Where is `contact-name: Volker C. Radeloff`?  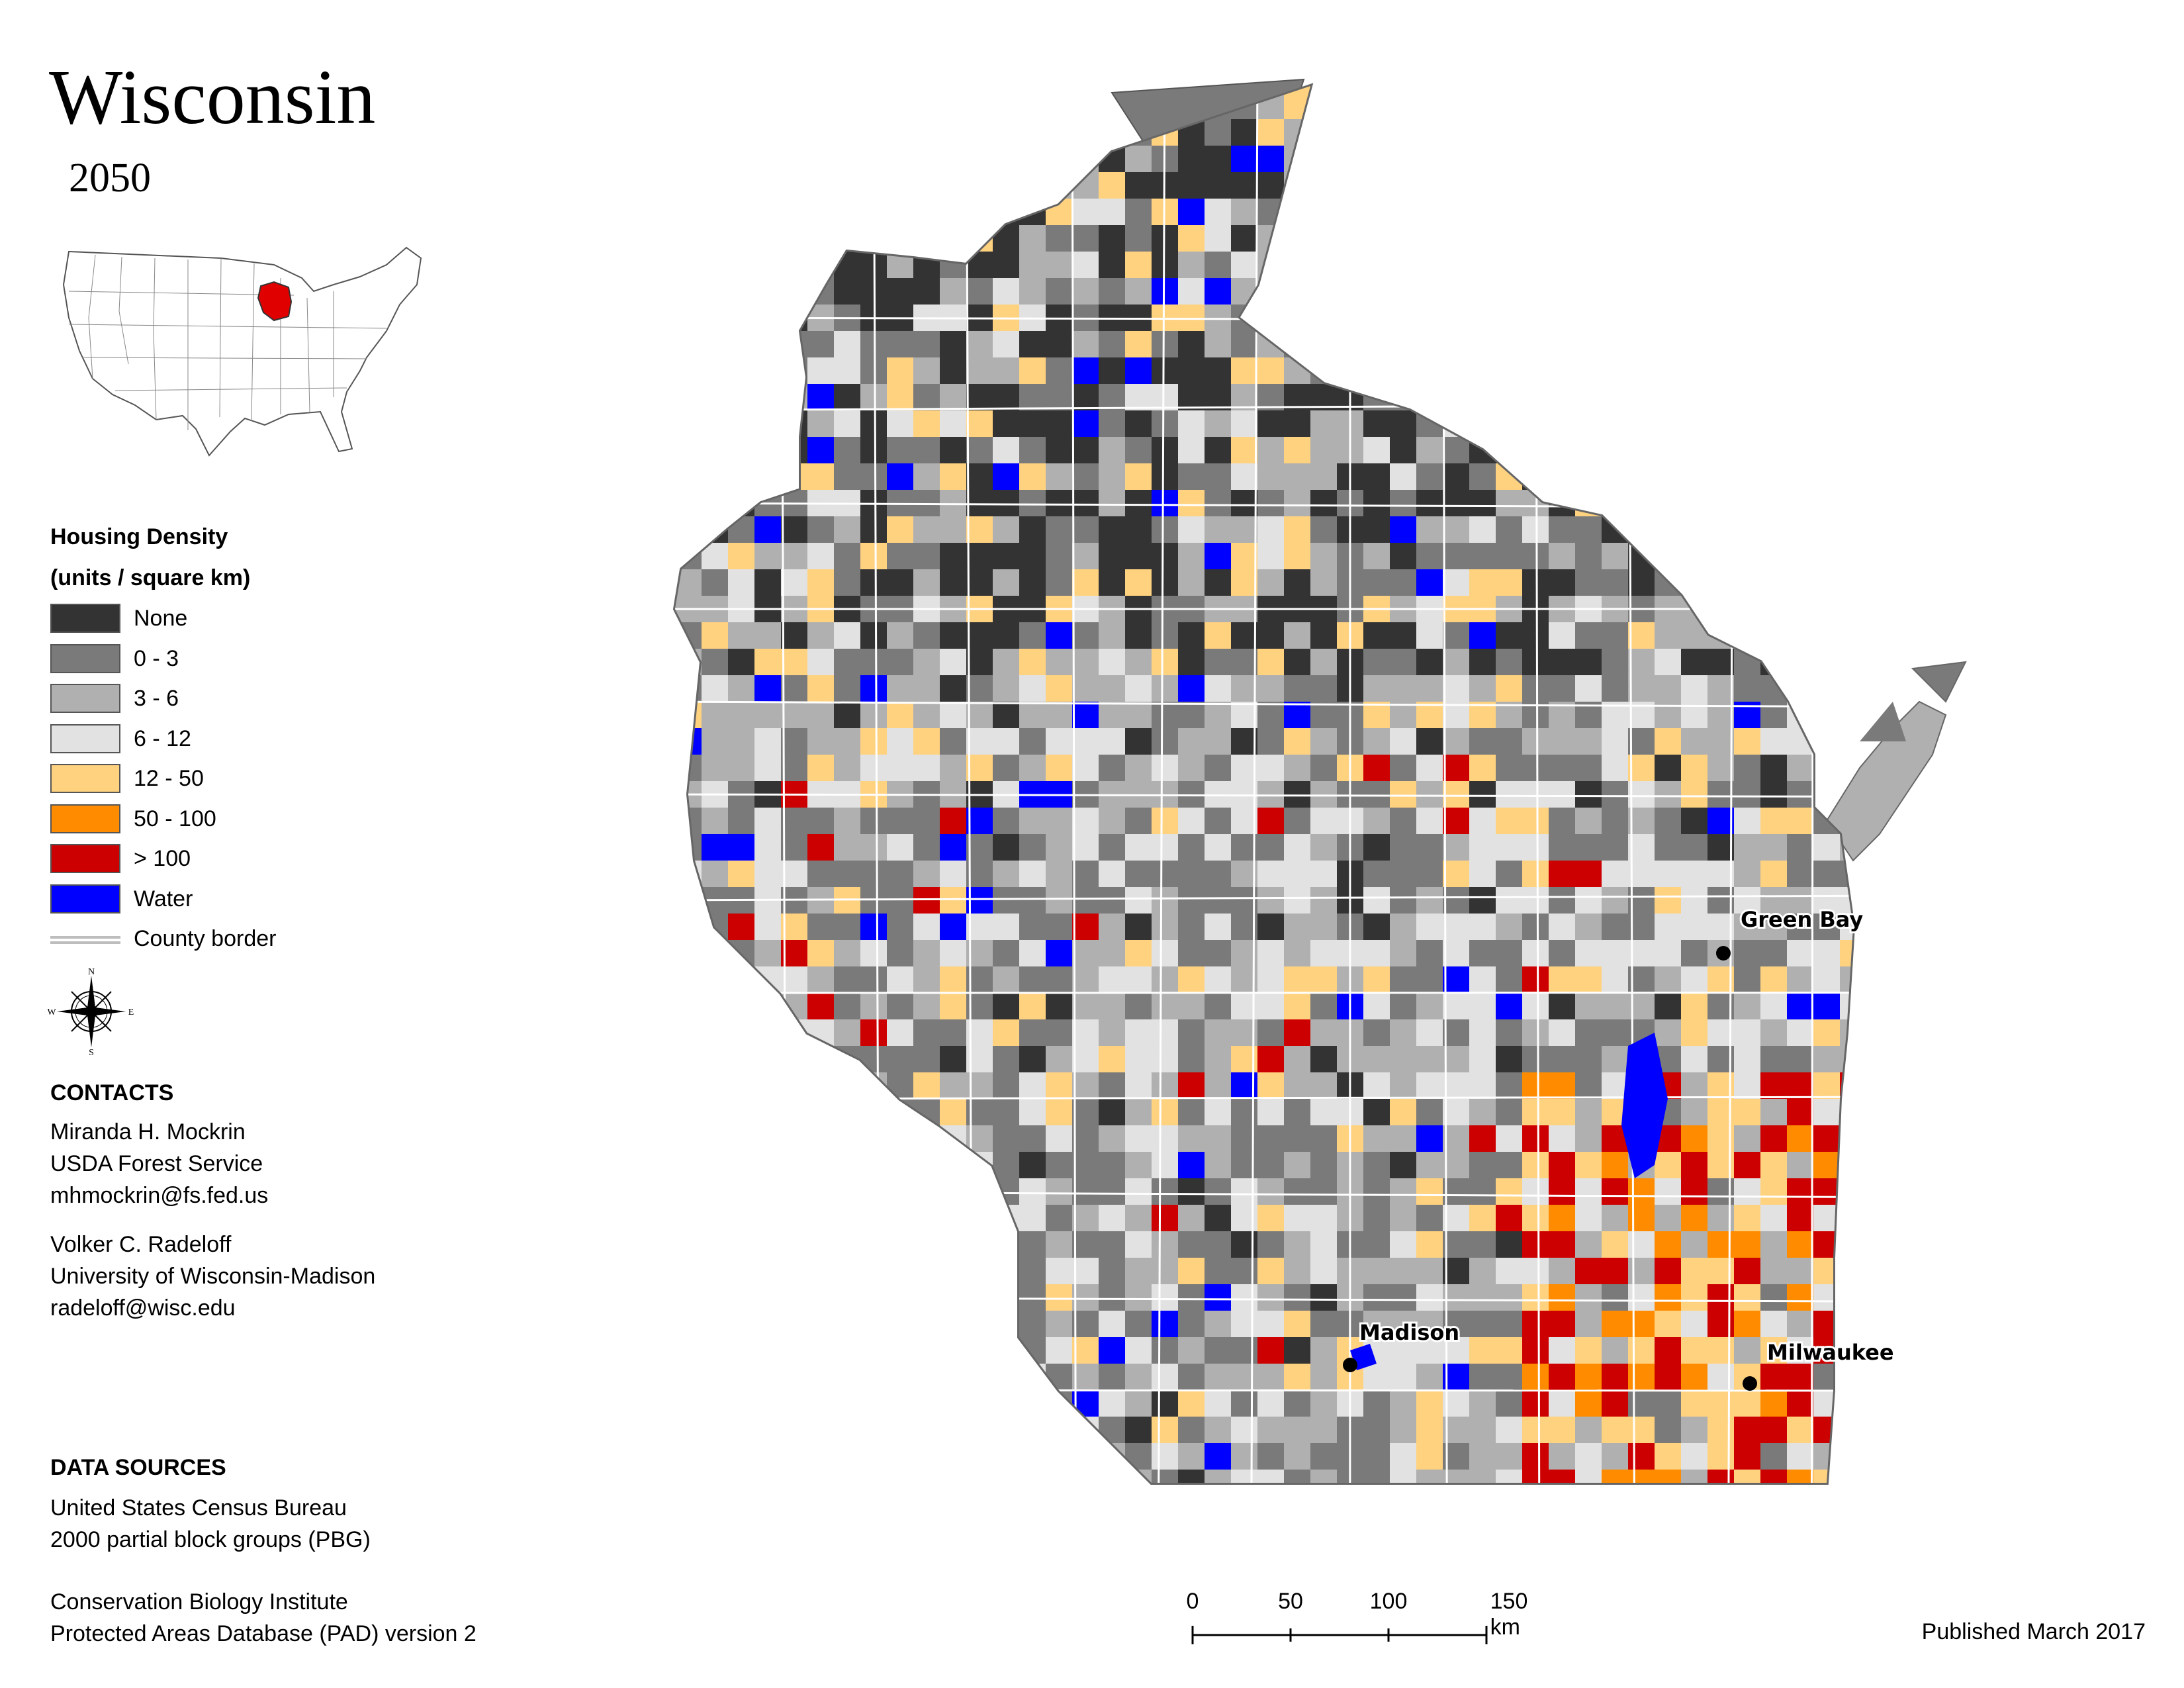
contact-name: Volker C. Radeloff is located at coordinates (141, 1244).